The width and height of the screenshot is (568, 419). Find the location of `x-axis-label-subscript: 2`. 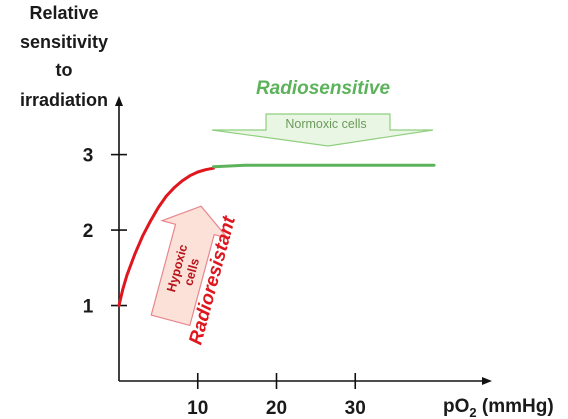

x-axis-label-subscript: 2 is located at coordinates (472, 412).